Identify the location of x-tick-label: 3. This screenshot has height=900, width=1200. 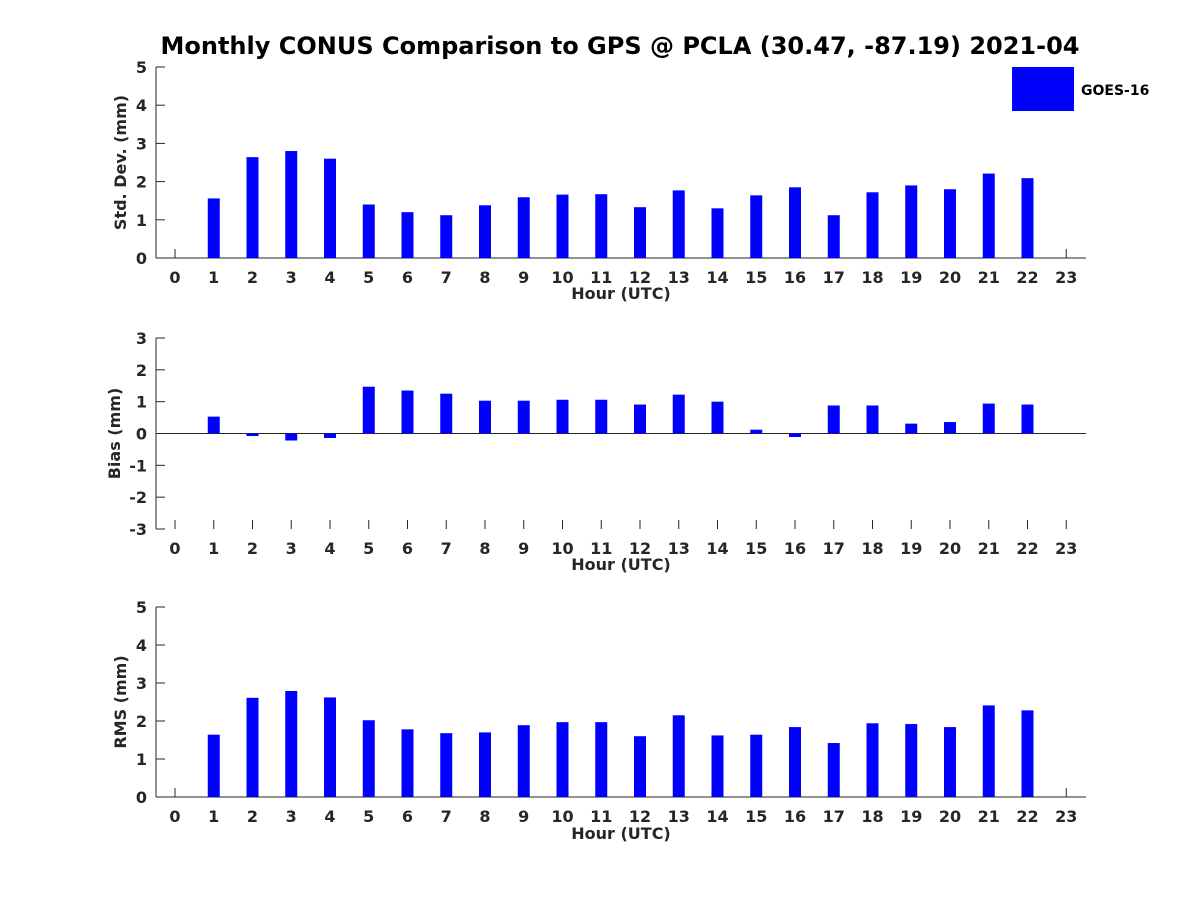
(291, 816).